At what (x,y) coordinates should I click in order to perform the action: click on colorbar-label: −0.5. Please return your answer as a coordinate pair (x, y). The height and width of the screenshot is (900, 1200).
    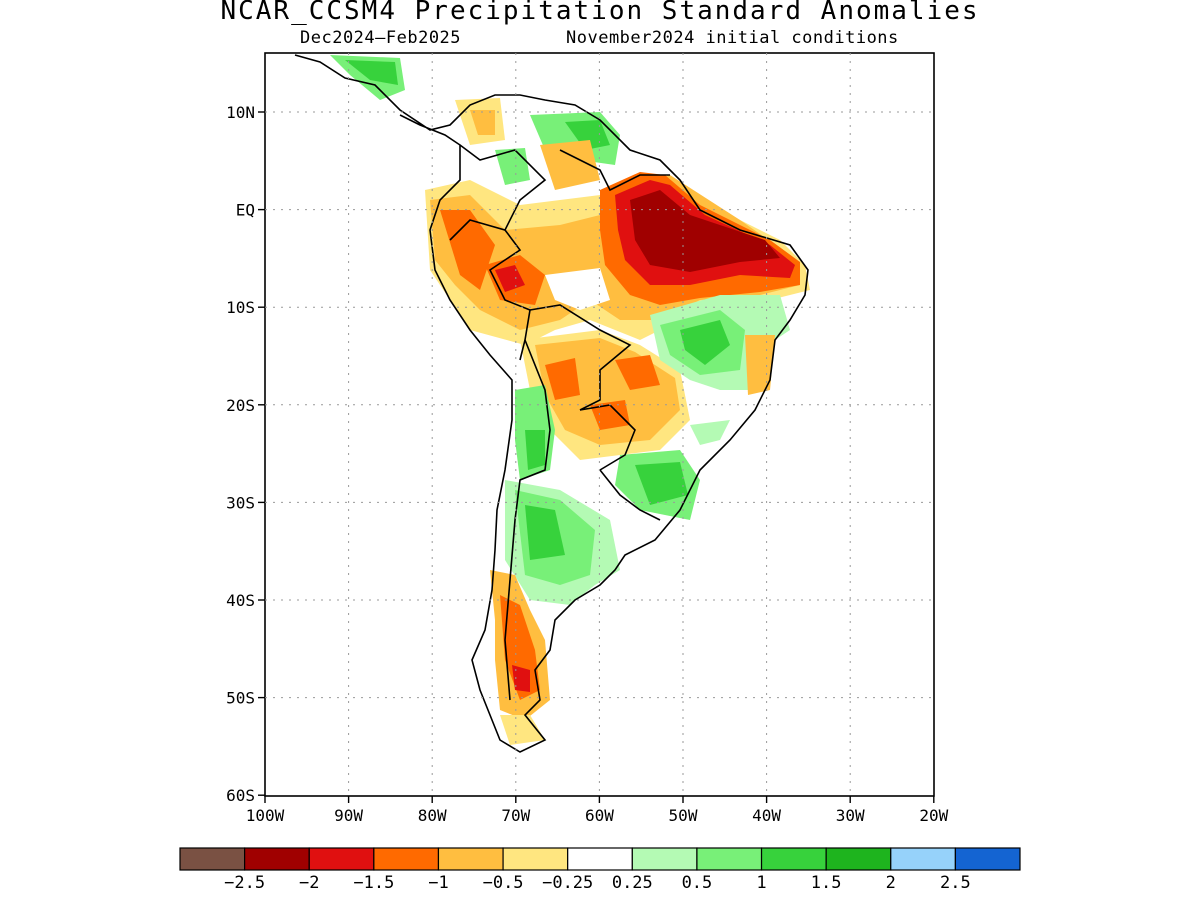
    Looking at the image, I should click on (503, 883).